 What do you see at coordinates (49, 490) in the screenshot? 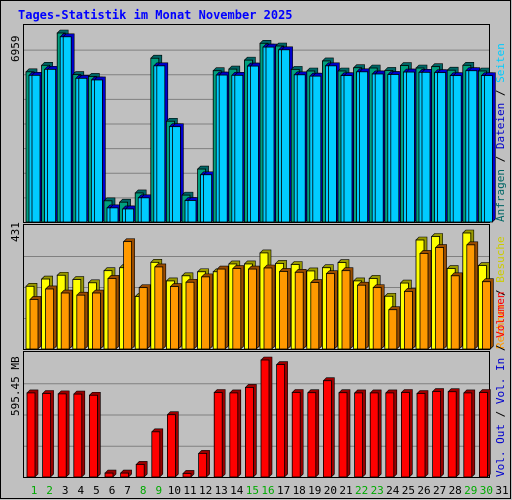
I see `day-label: 2` at bounding box center [49, 490].